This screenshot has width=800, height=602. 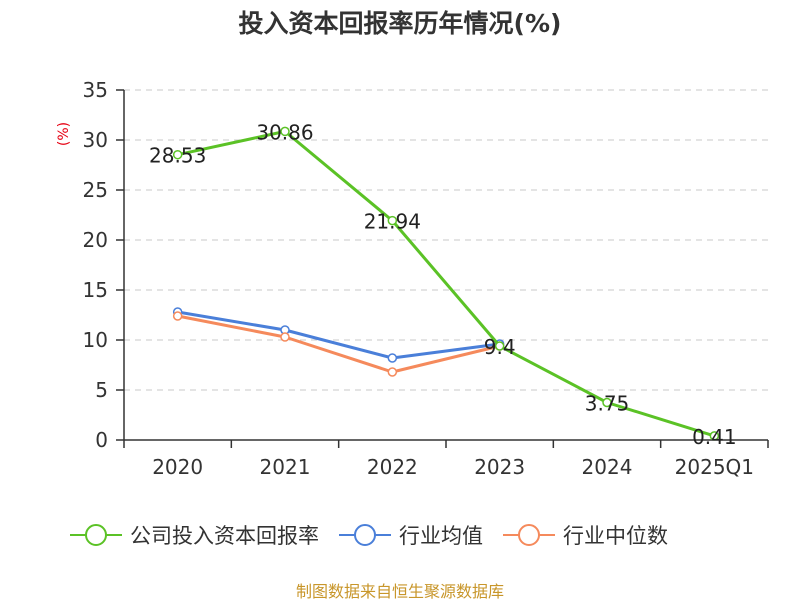 I want to click on y-tick-label-35: 35, so click(x=95, y=90).